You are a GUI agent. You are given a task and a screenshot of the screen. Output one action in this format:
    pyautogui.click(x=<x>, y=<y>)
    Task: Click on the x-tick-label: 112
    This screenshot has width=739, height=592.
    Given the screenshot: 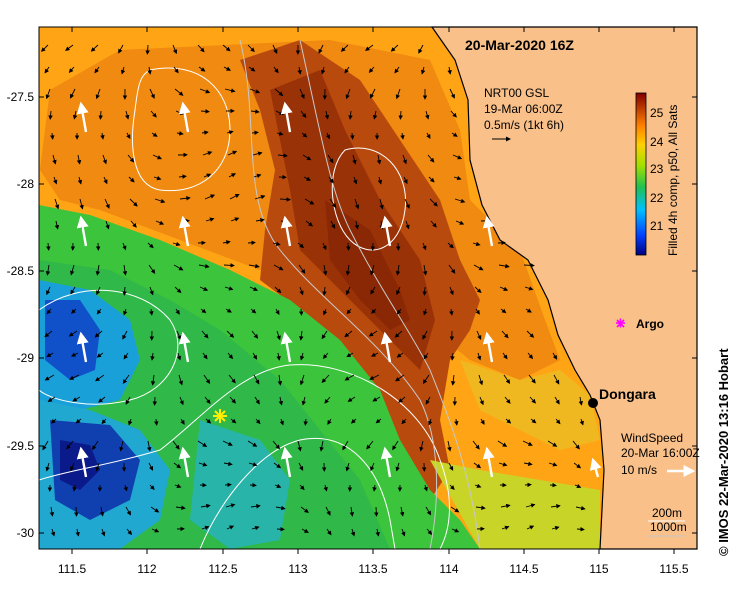 What is the action you would take?
    pyautogui.click(x=146, y=569)
    